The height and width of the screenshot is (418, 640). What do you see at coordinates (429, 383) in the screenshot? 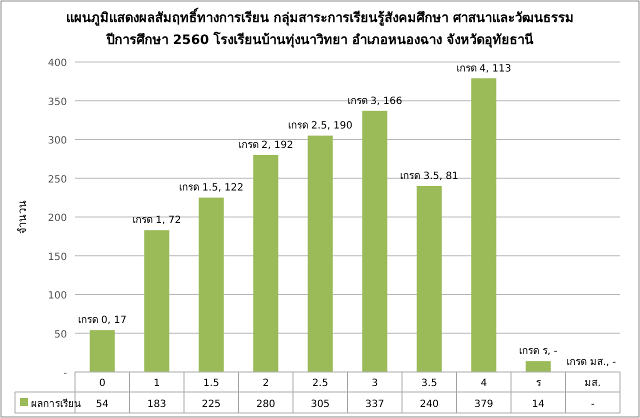
I see `x-tick-label: 3.5` at bounding box center [429, 383].